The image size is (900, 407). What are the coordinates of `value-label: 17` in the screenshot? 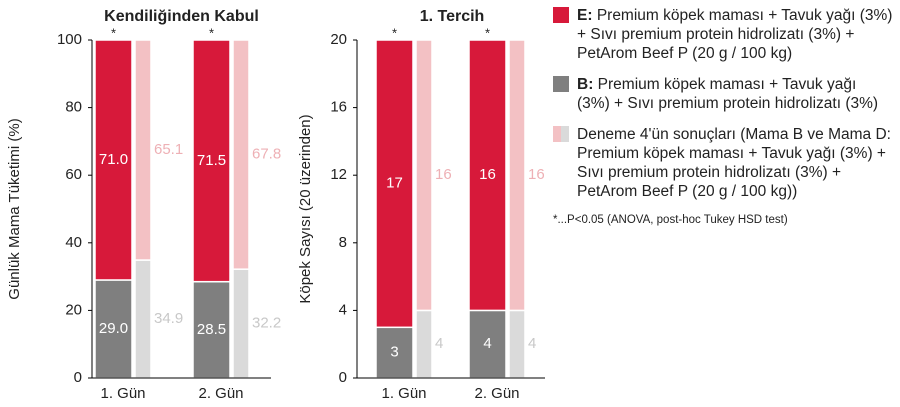 It's located at (394, 183).